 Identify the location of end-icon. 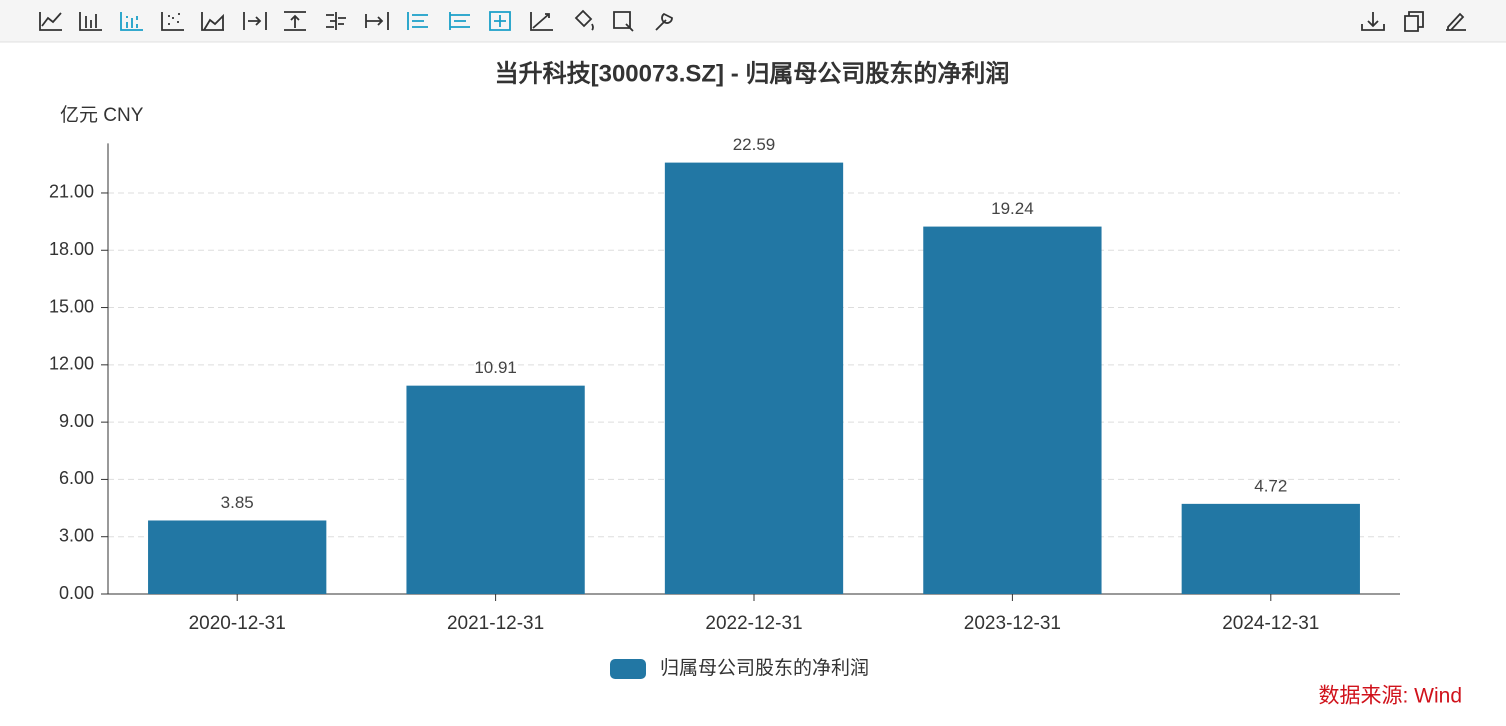
(377, 21).